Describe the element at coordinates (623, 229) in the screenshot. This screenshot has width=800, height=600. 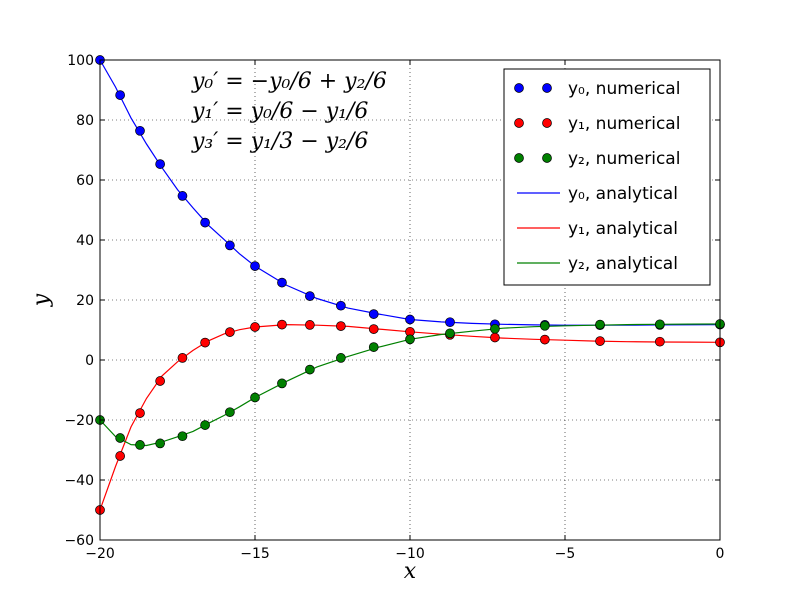
I see `legend-entry-label: y₁, analytical` at that location.